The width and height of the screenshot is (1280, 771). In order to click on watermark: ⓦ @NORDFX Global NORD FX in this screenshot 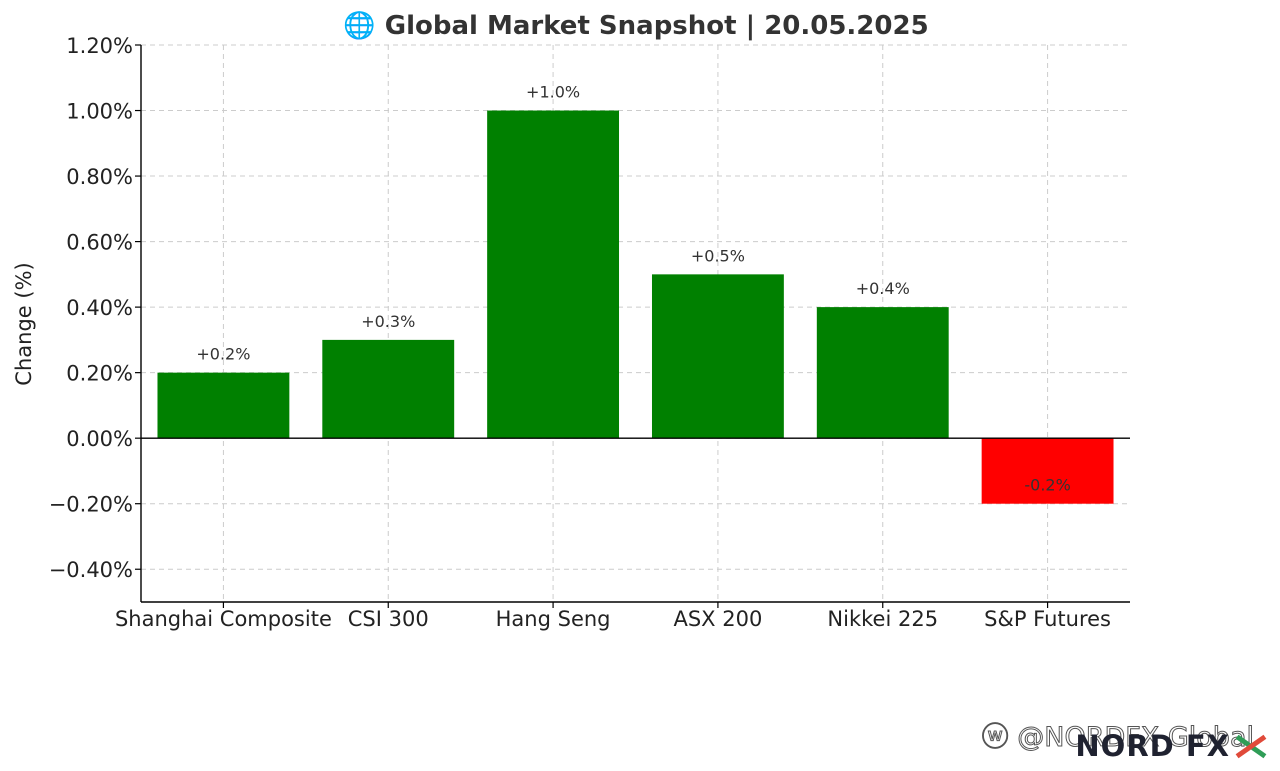, I will do `click(1124, 732)`.